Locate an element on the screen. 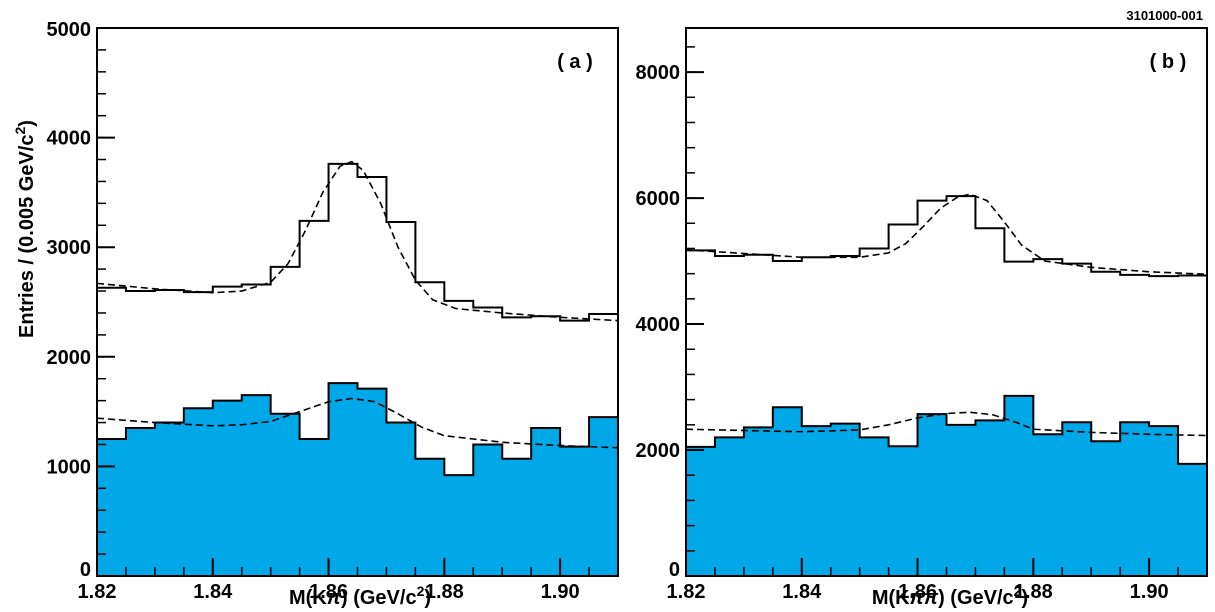  panel-a-x-tick-label: 1.86 is located at coordinates (328, 592).